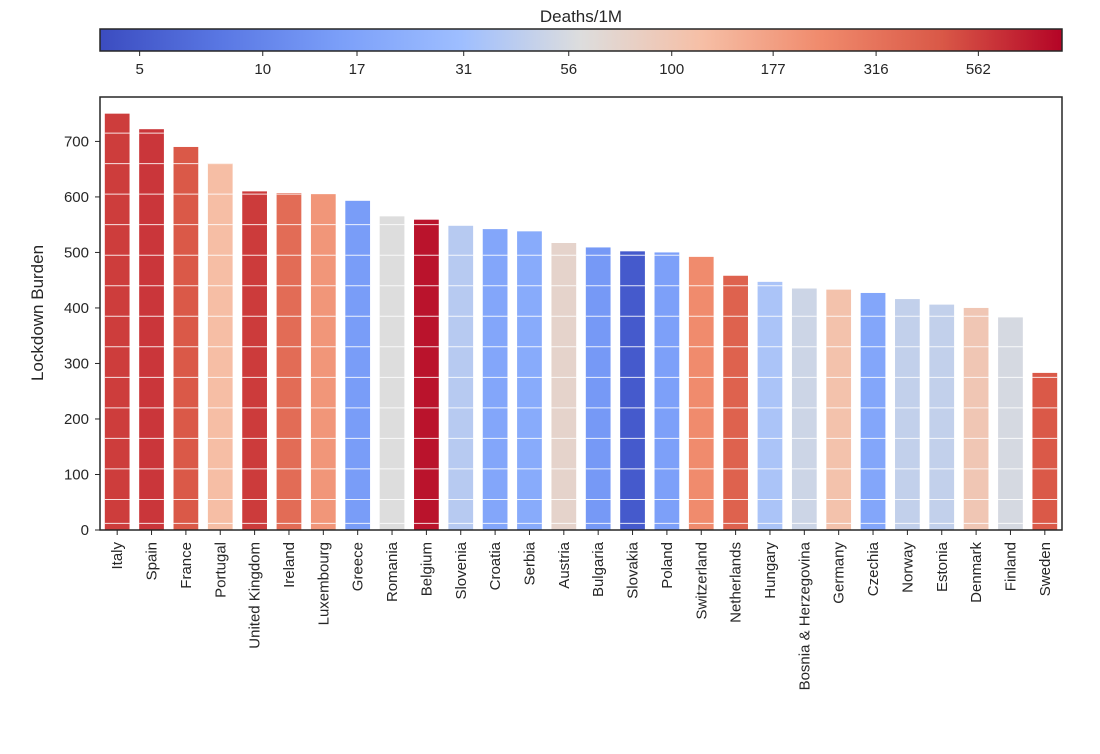 The image size is (1100, 754). I want to click on x-tick-label: Ireland, so click(289, 565).